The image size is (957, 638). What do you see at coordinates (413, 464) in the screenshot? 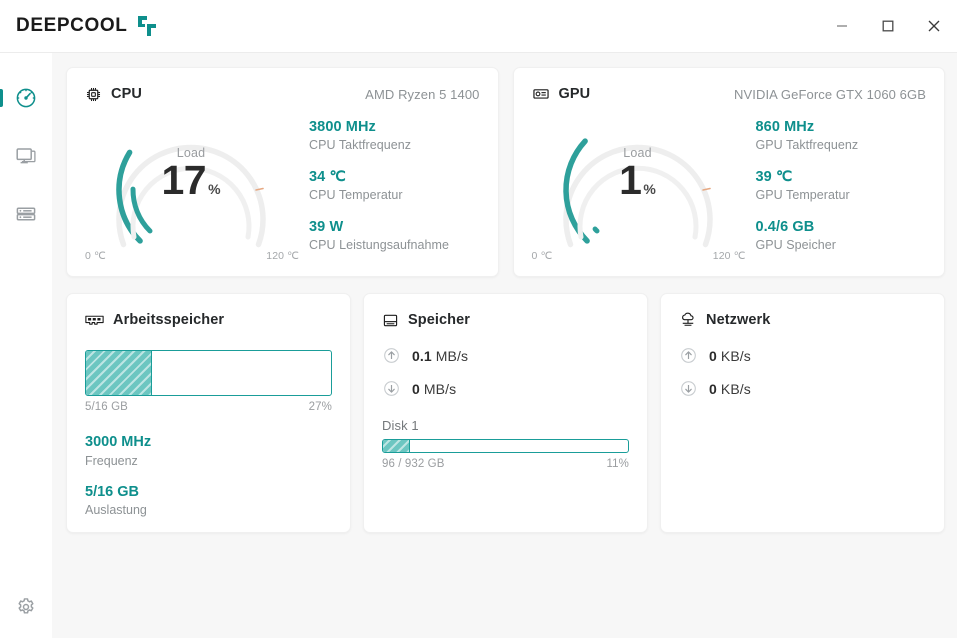
I see `storage-bar-used: 96 / 932 GB` at bounding box center [413, 464].